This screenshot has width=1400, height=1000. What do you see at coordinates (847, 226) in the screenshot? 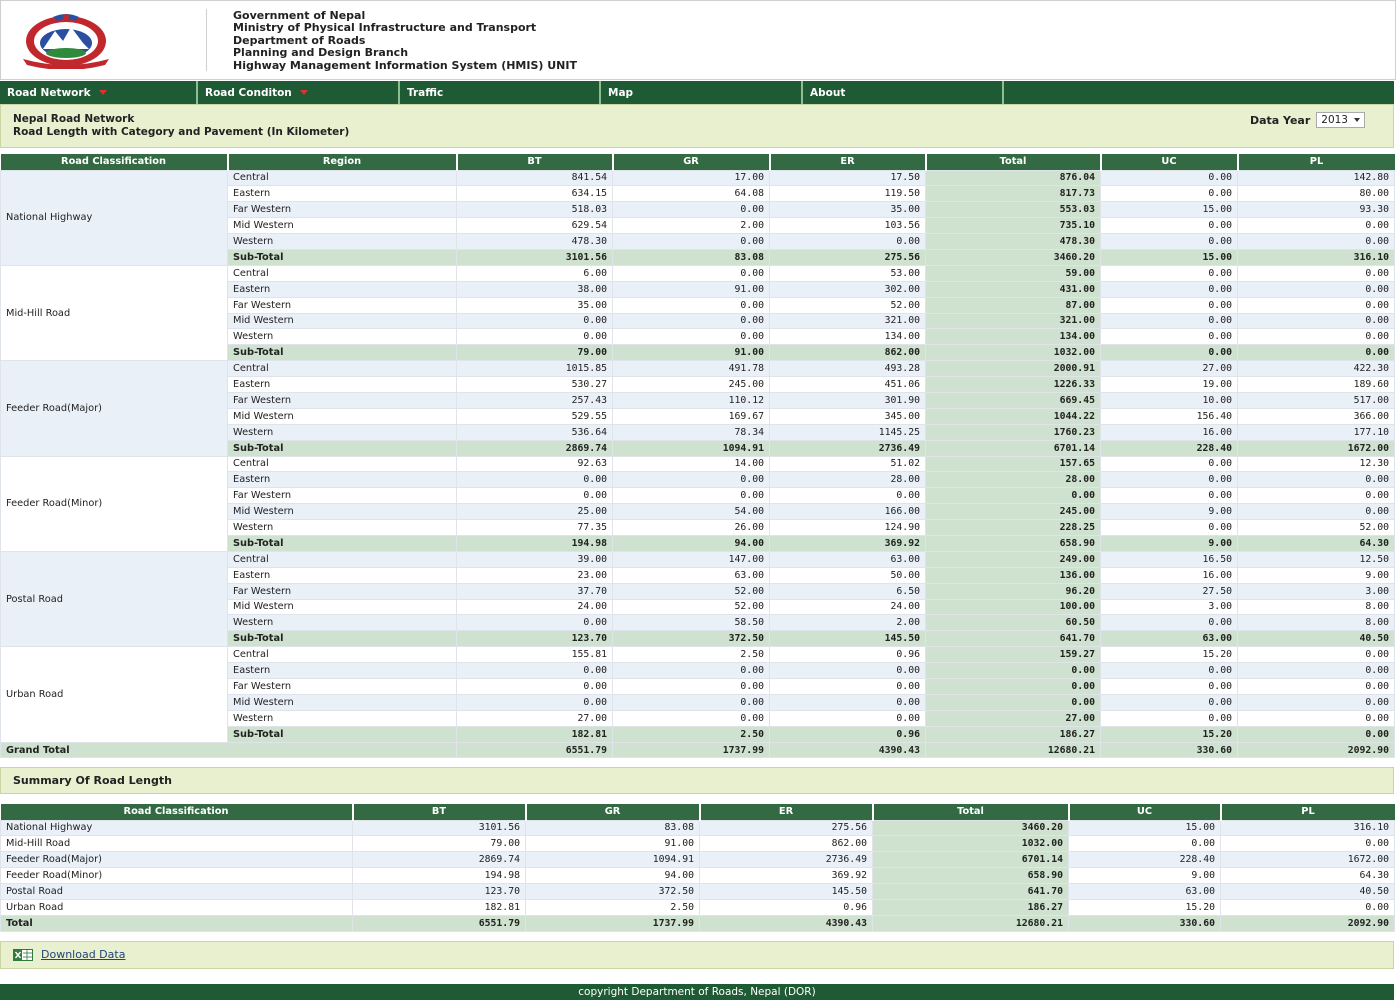
I see `value-cell: 103.56` at bounding box center [847, 226].